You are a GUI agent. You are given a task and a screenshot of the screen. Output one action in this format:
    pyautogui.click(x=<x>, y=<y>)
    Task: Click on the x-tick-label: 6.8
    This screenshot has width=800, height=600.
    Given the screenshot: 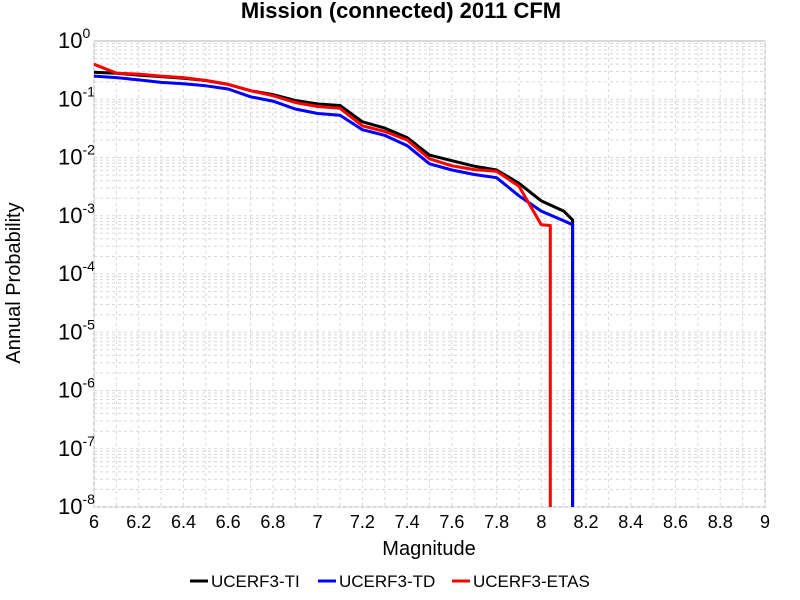 What is the action you would take?
    pyautogui.click(x=272, y=522)
    